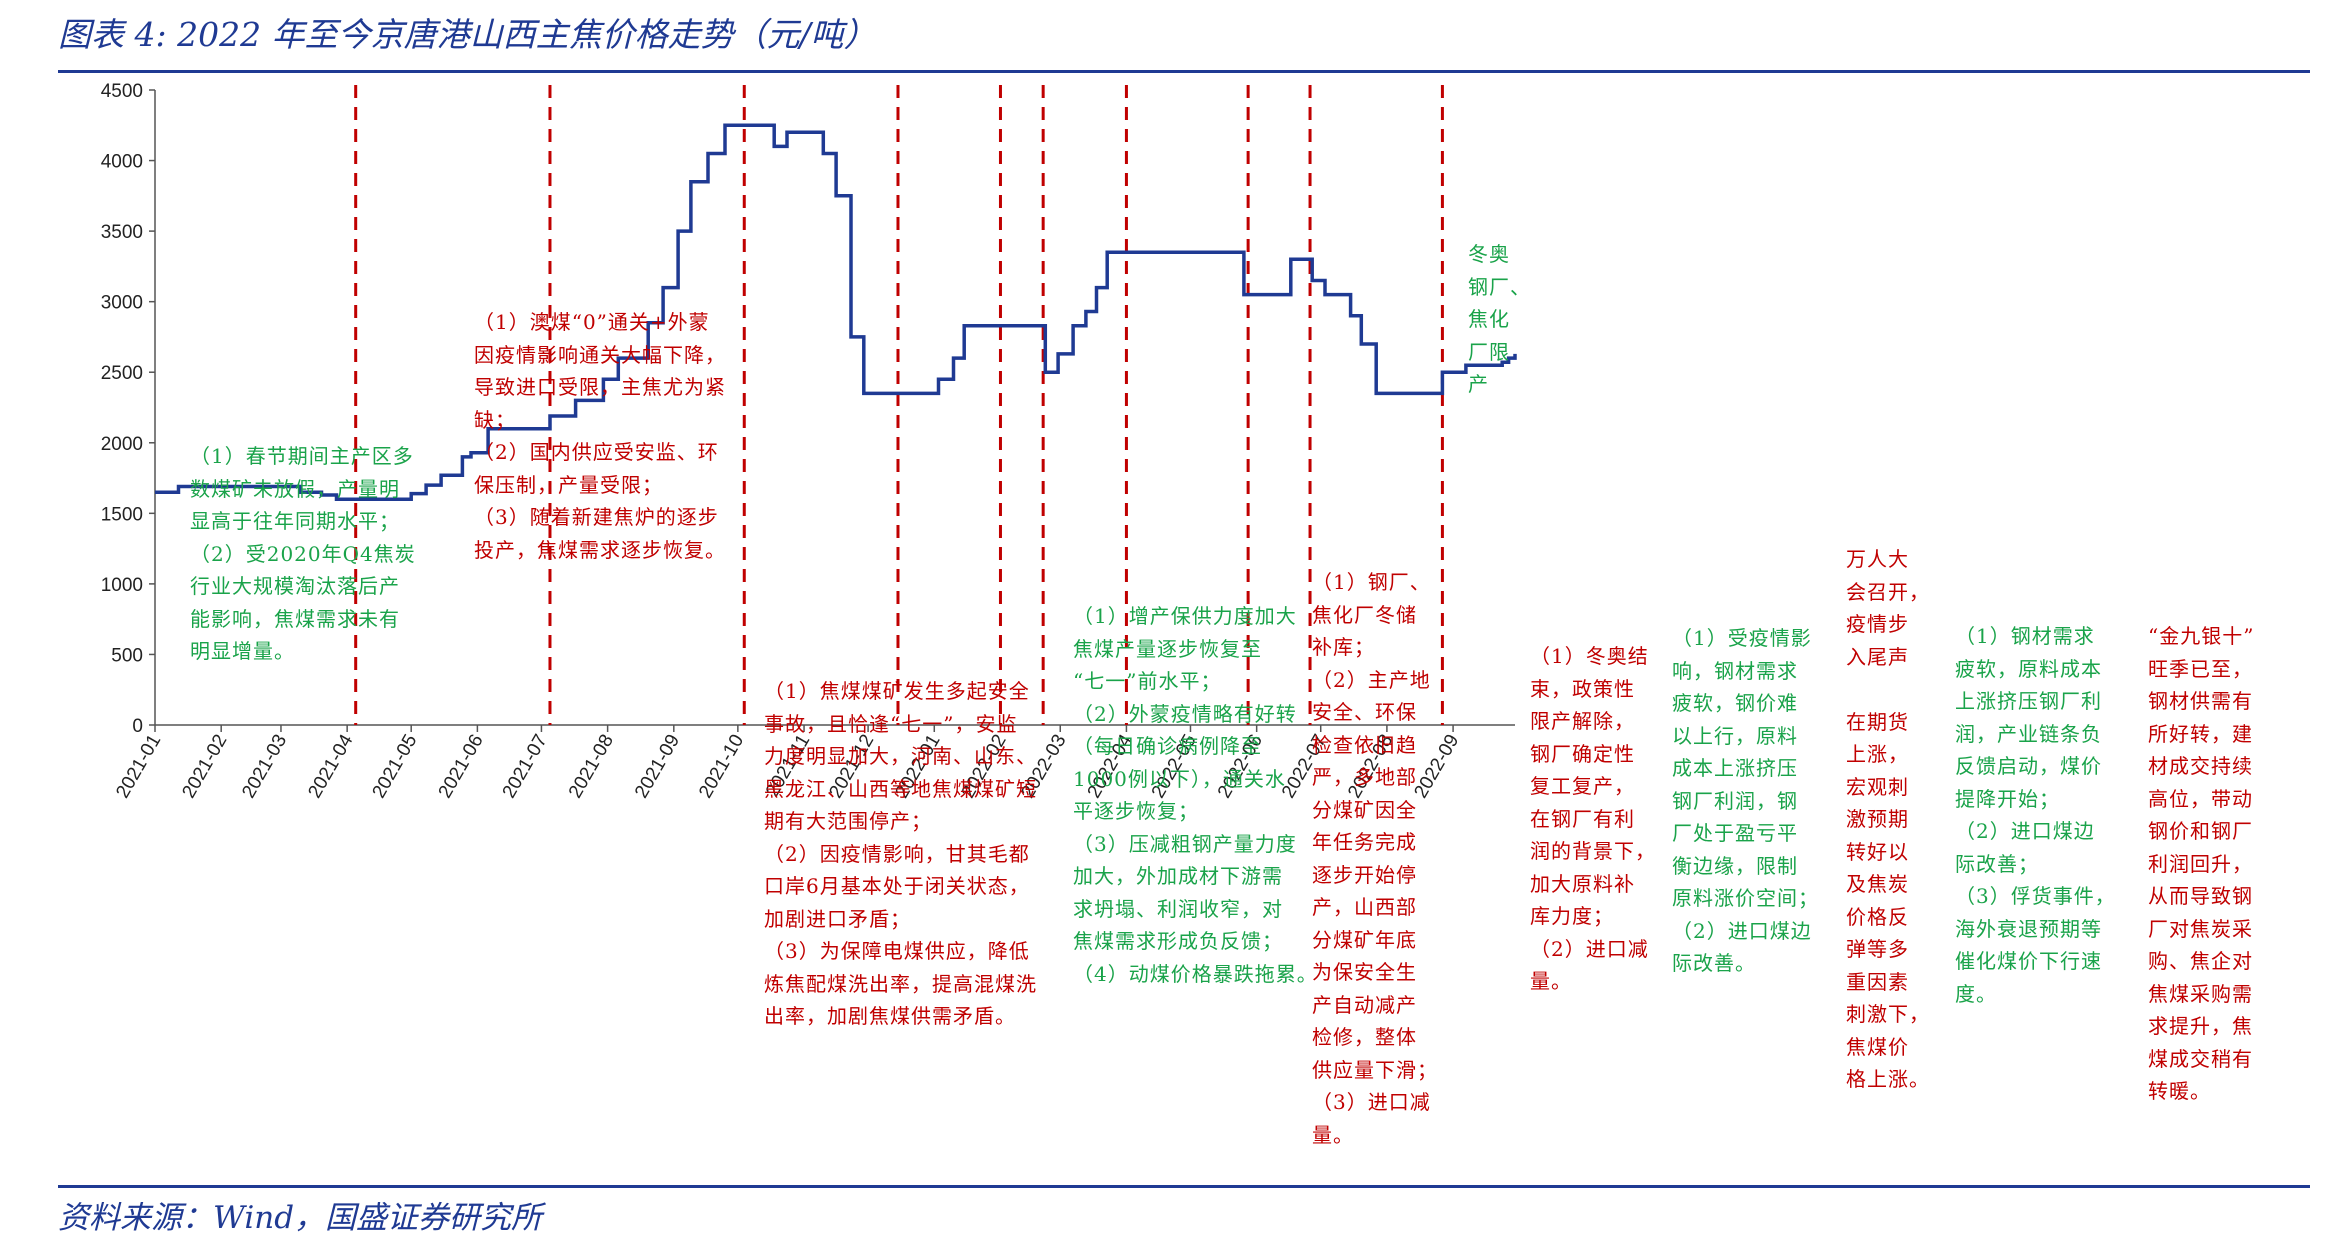  What do you see at coordinates (1184, 71) in the screenshot?
I see `title-rule` at bounding box center [1184, 71].